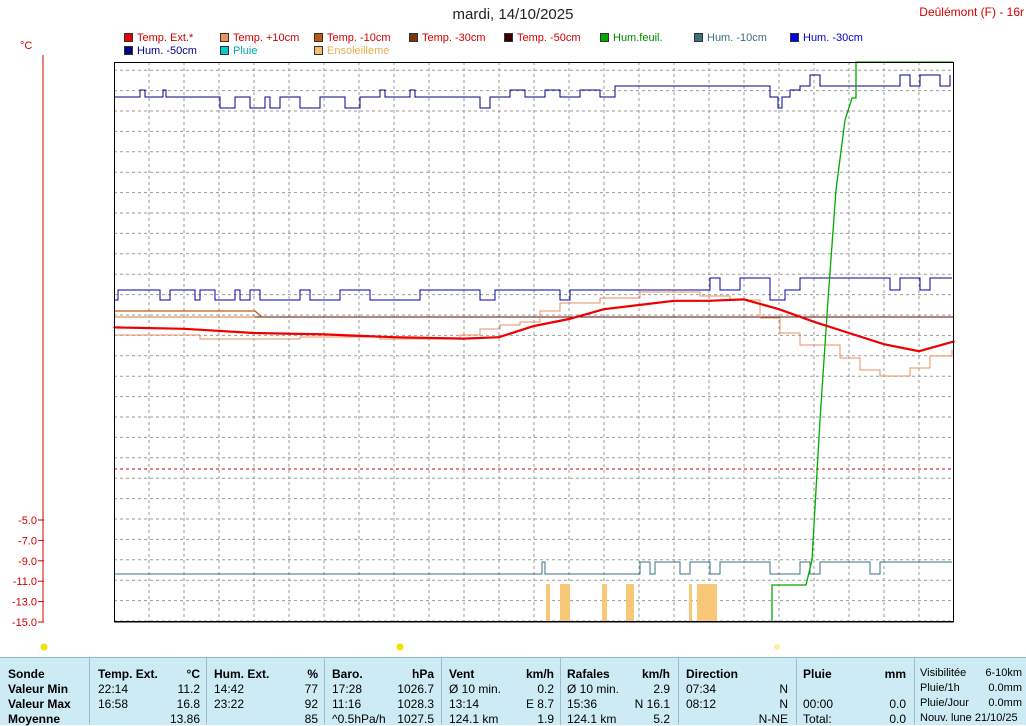 This screenshot has height=726, width=1026. Describe the element at coordinates (712, 674) in the screenshot. I see `table-cell-di-time: Direction` at that location.